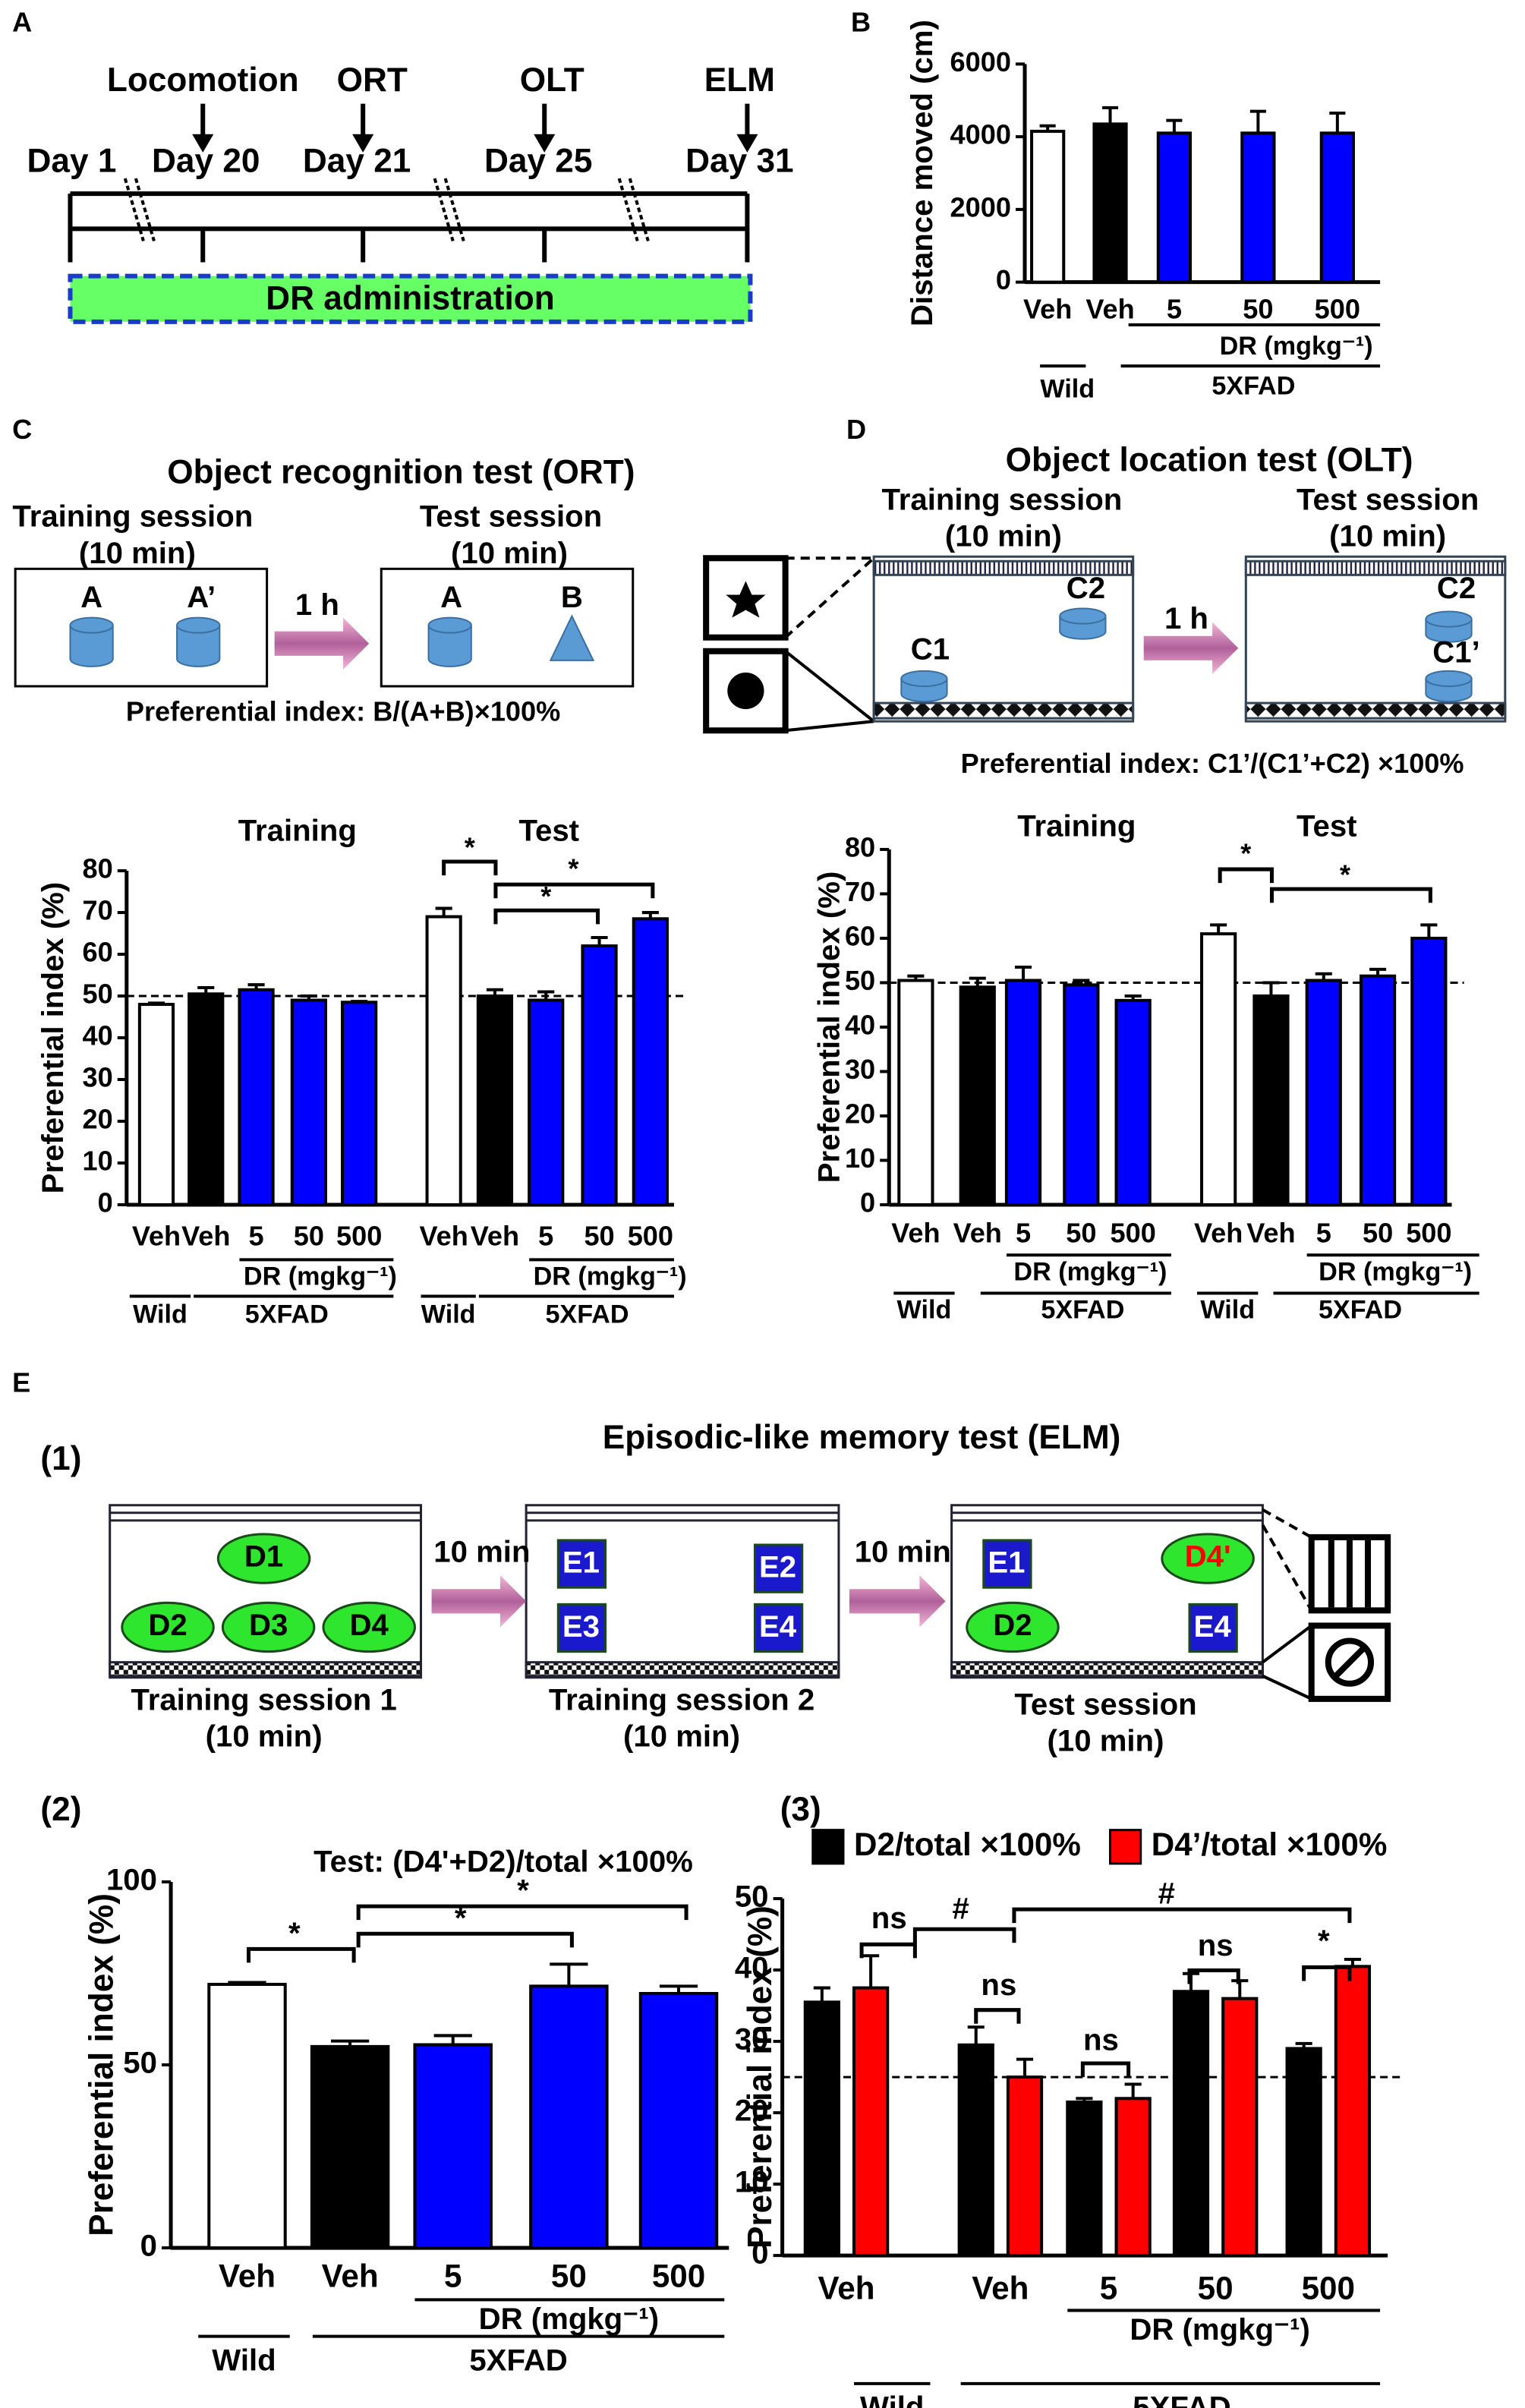  What do you see at coordinates (860, 1025) in the screenshot?
I see `y-tick-label: 40` at bounding box center [860, 1025].